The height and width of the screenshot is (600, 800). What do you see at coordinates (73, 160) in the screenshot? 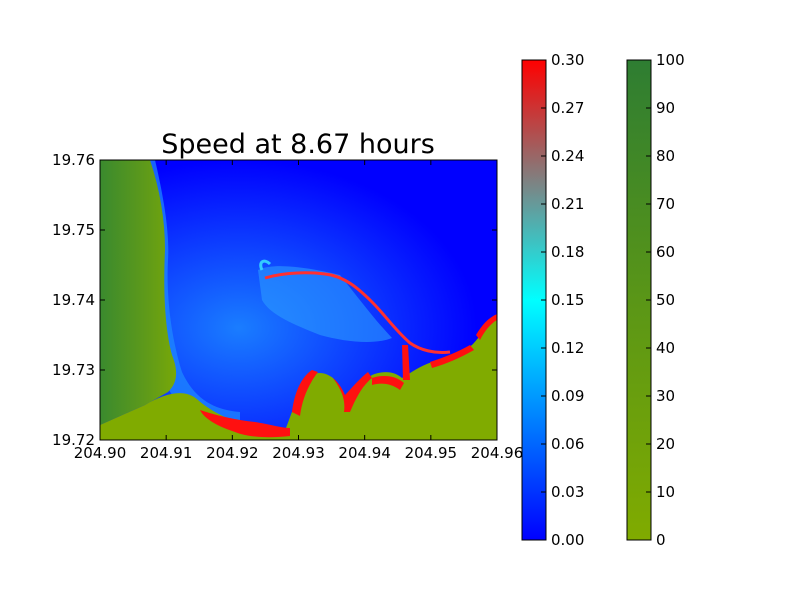
I see `y-tick-label: 19.76` at bounding box center [73, 160].